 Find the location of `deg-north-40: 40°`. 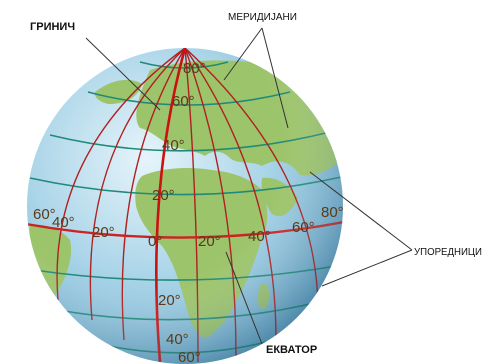

deg-north-40: 40° is located at coordinates (173, 145).